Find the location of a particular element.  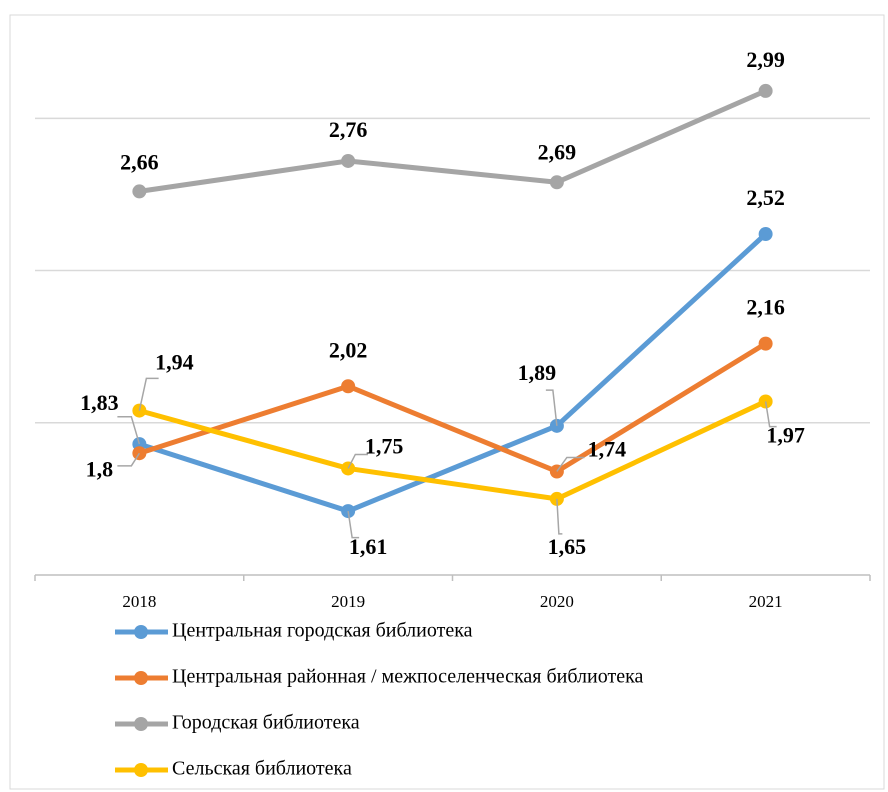

data-label: 2,16 is located at coordinates (765, 307).